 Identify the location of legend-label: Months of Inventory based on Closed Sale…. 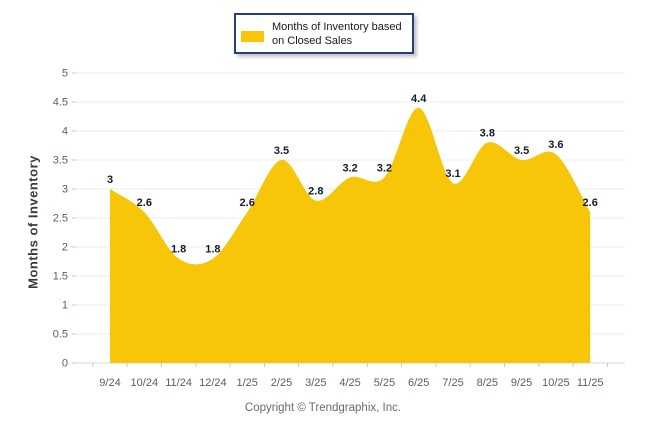
(337, 34).